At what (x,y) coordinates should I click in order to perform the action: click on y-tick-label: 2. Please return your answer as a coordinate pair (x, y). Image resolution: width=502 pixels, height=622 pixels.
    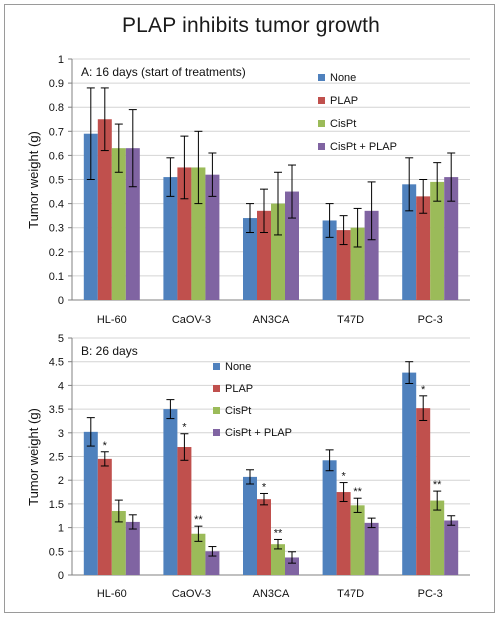
    Looking at the image, I should click on (61, 481).